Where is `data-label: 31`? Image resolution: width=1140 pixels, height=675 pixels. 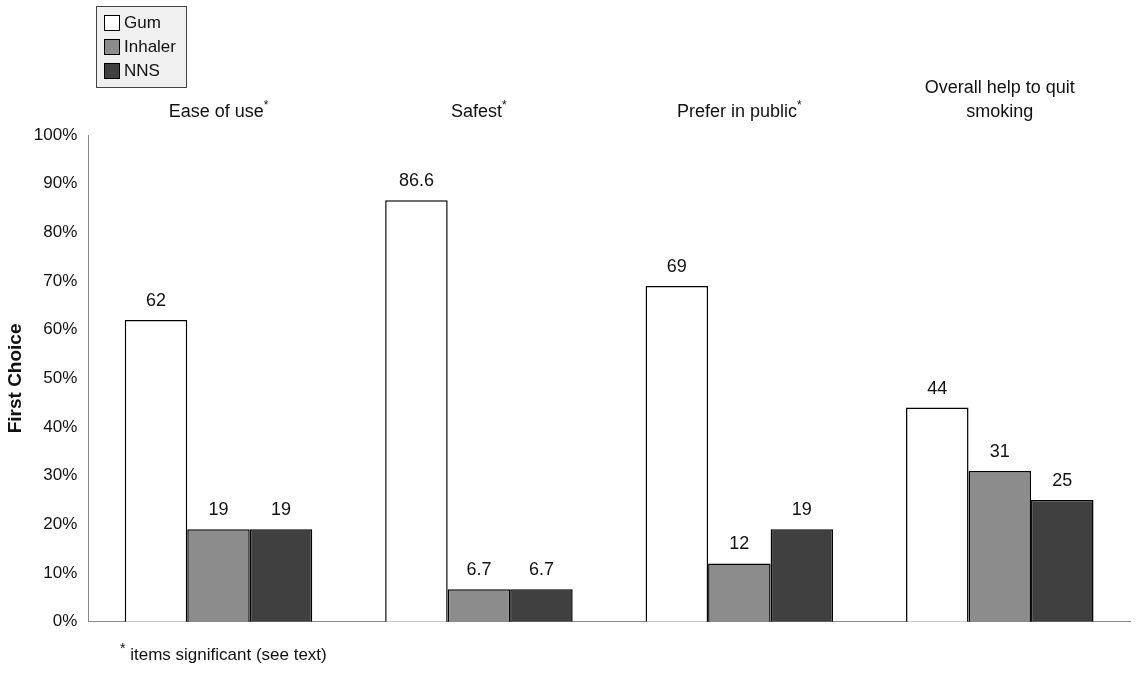 data-label: 31 is located at coordinates (999, 450).